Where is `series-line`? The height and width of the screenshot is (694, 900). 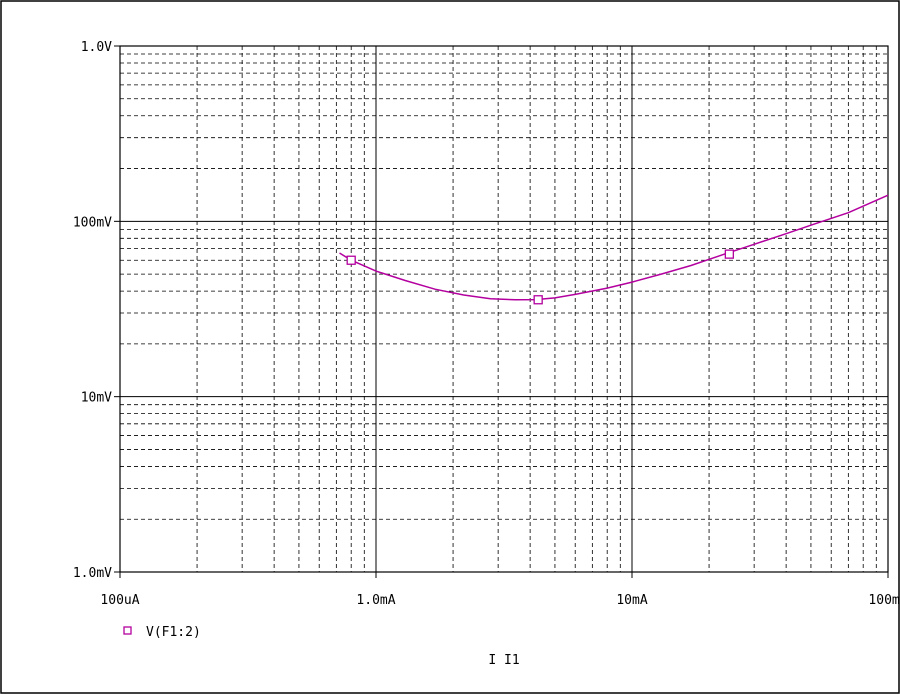
series-line is located at coordinates (614, 247).